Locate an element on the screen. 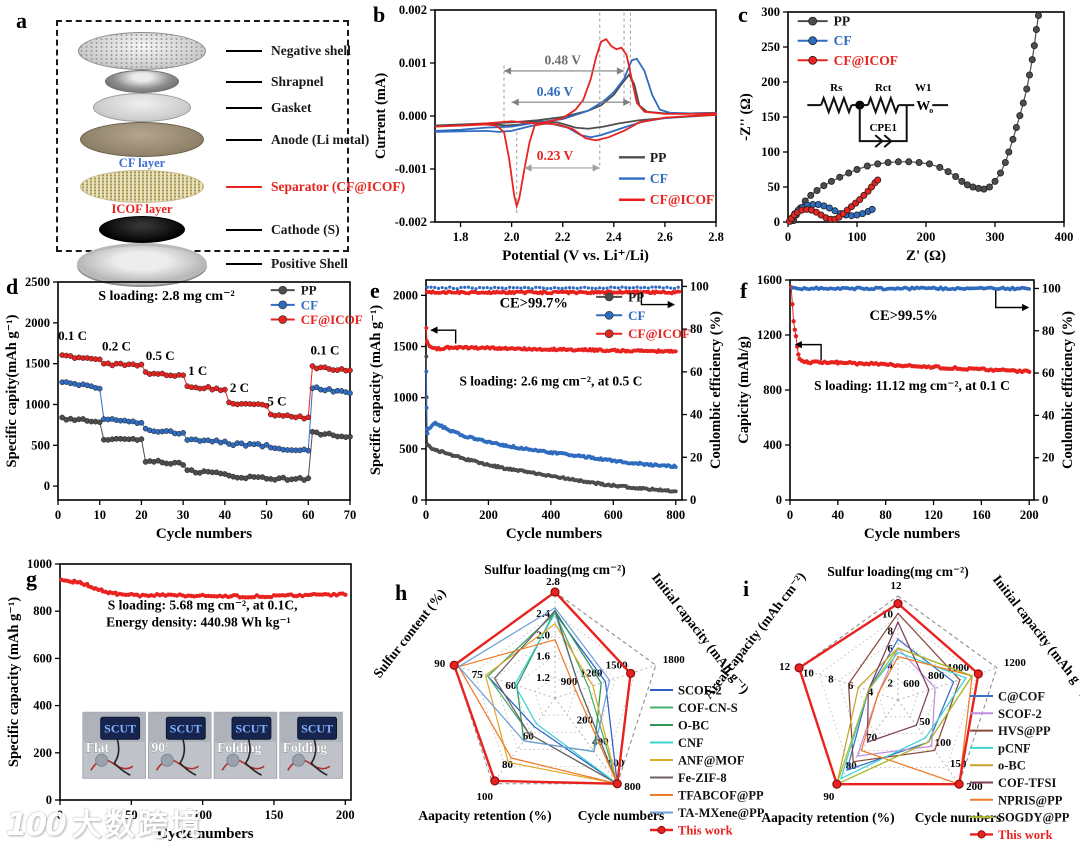  y-tick-label: 300 is located at coordinates (770, 12).